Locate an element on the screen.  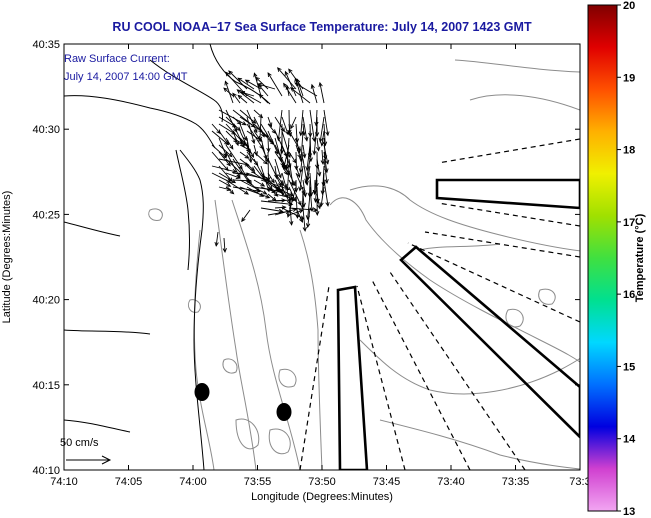
lat-tick-label: 40:20 is located at coordinates (46, 301).